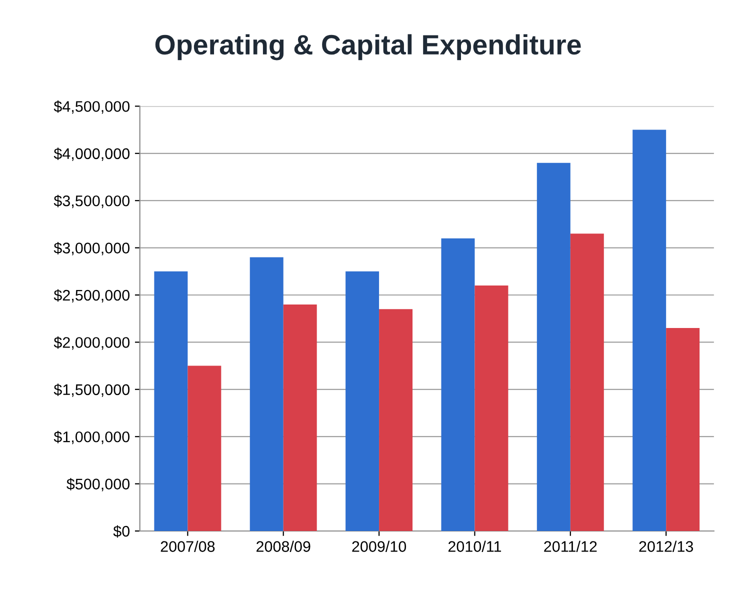 This screenshot has height=590, width=736. Describe the element at coordinates (283, 546) in the screenshot. I see `x-tick-label: 2008/09` at that location.